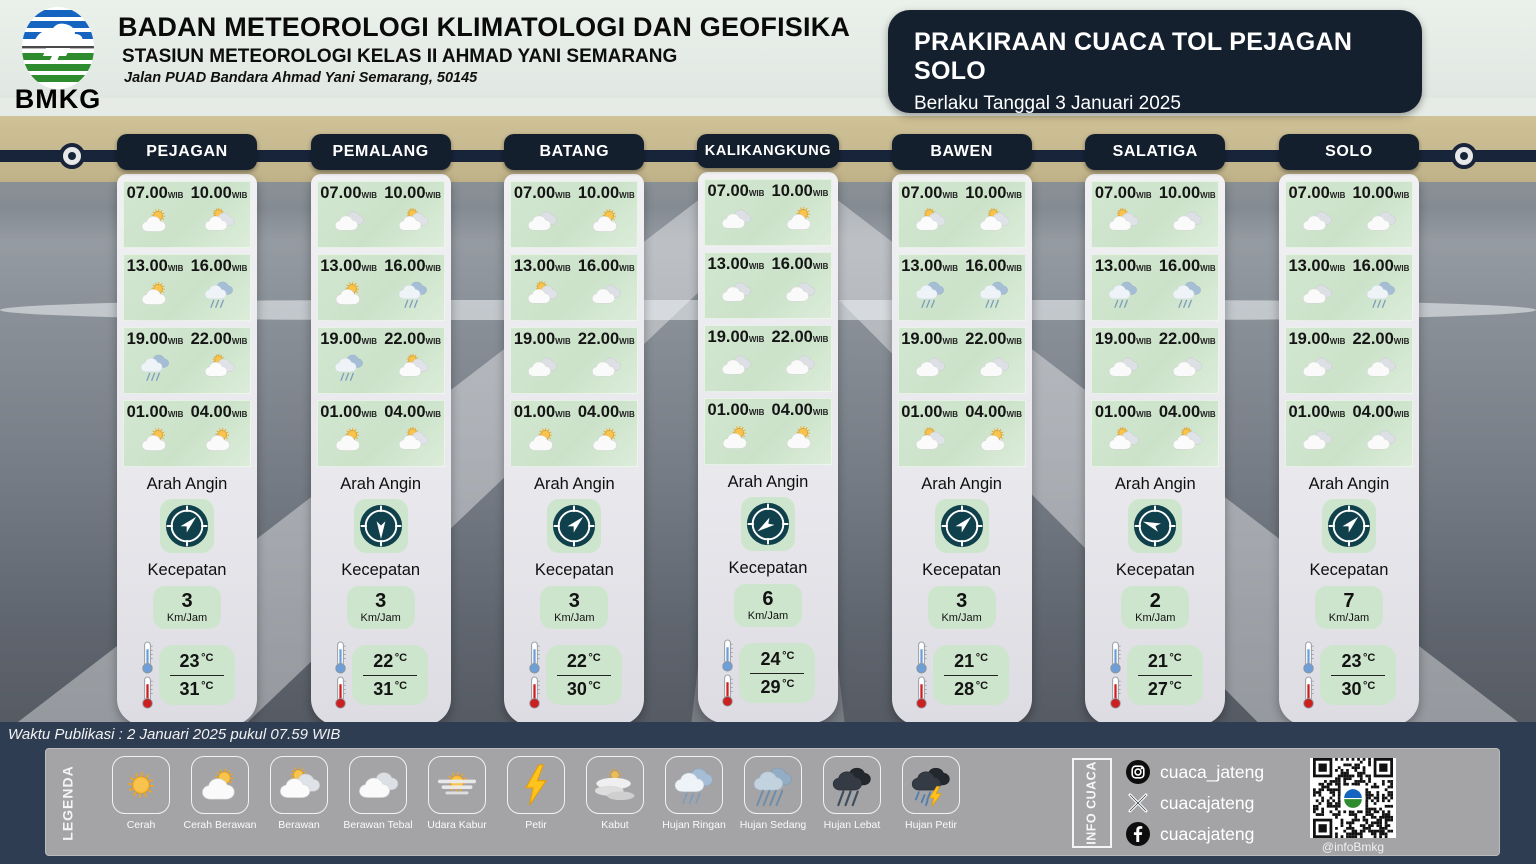  I want to click on temperature-box: 22 °C 31 °C, so click(390, 675).